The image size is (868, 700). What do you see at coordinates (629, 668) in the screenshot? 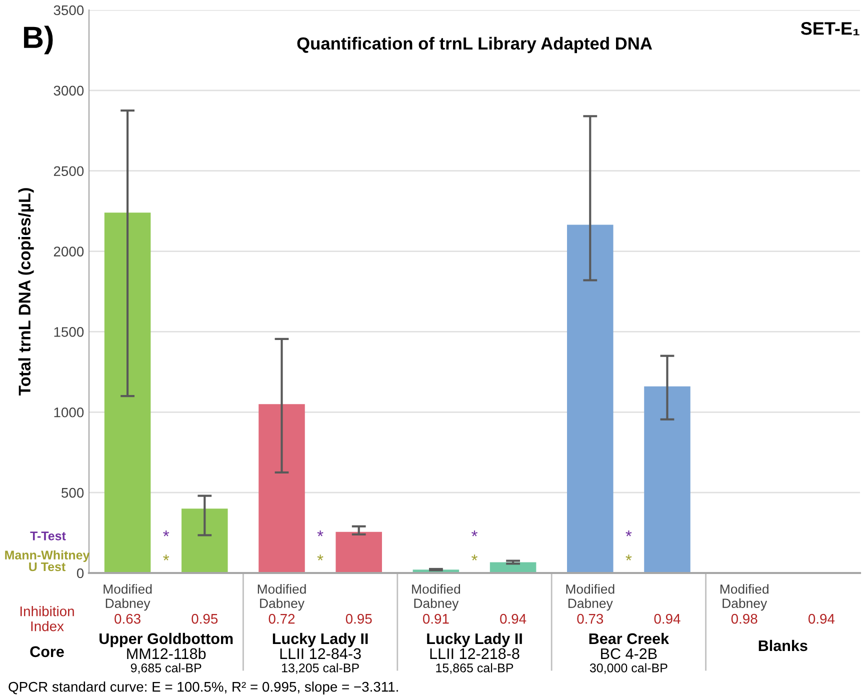
I see `text: 30,000 cal-BP` at bounding box center [629, 668].